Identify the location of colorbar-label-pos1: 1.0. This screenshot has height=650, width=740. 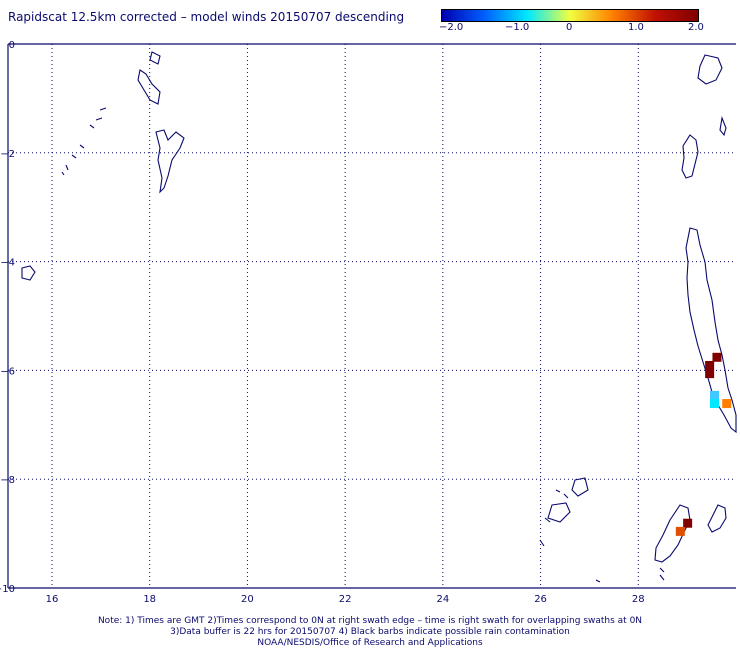
(636, 27).